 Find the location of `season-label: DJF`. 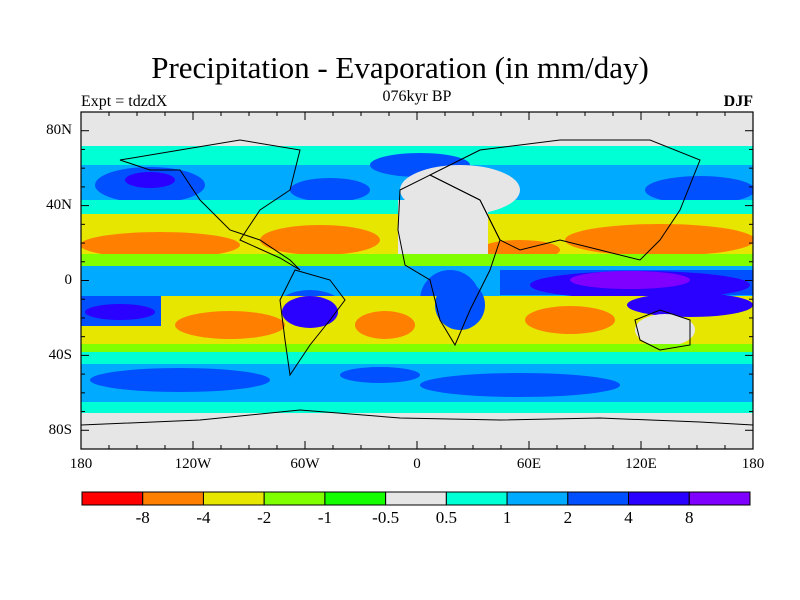

season-label: DJF is located at coordinates (738, 101).